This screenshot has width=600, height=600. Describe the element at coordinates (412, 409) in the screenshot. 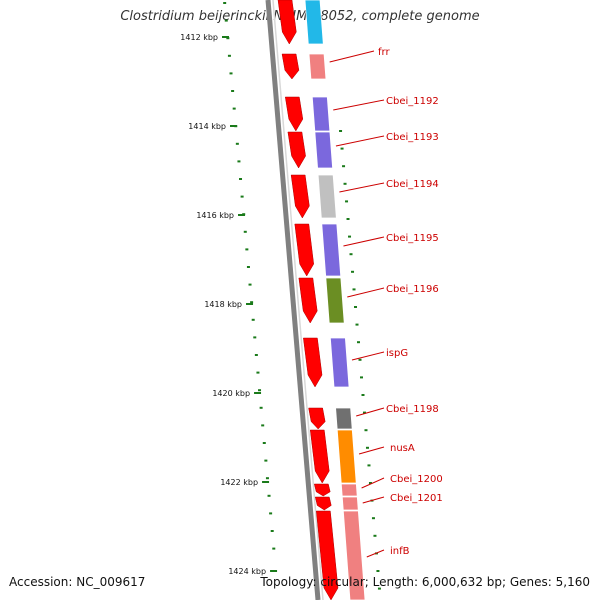

I see `gene-label: Cbei_1198` at that location.